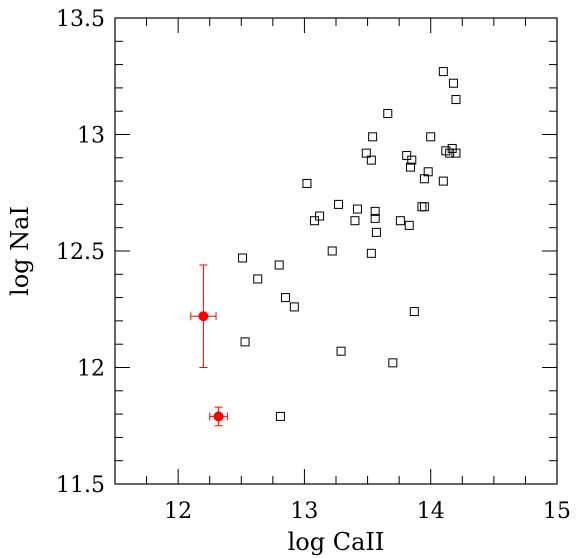  I want to click on y-tick-label: 12.5, so click(80, 252).